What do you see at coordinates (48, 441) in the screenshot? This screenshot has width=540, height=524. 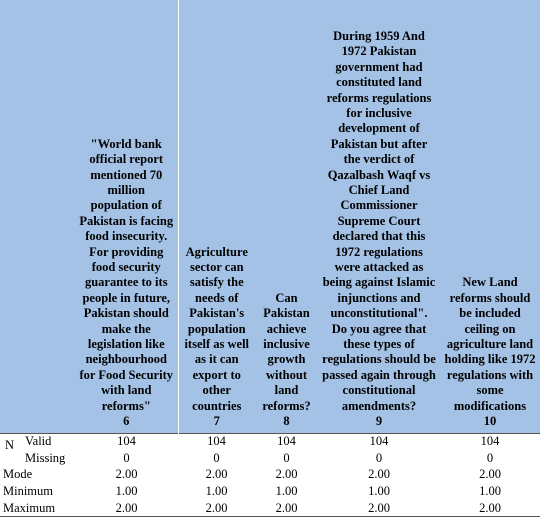 I see `row-label: Valid` at bounding box center [48, 441].